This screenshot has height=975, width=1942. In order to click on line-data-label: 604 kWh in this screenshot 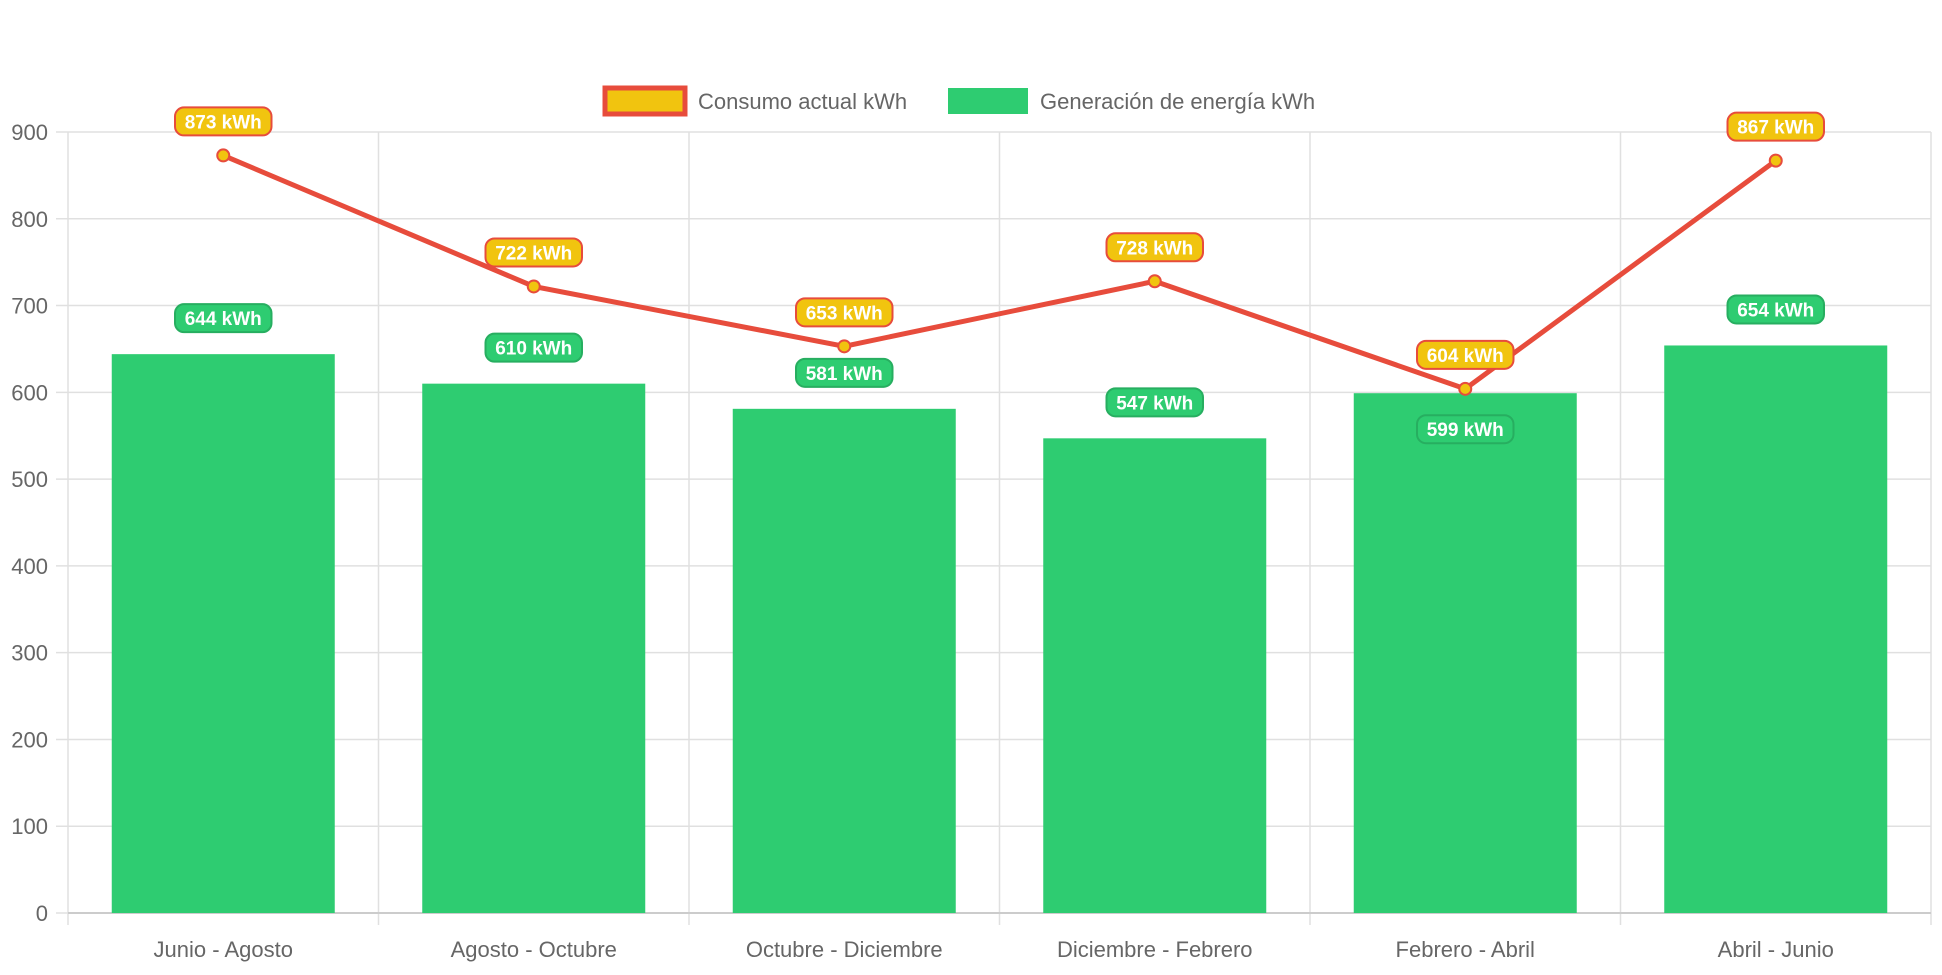, I will do `click(1465, 356)`.